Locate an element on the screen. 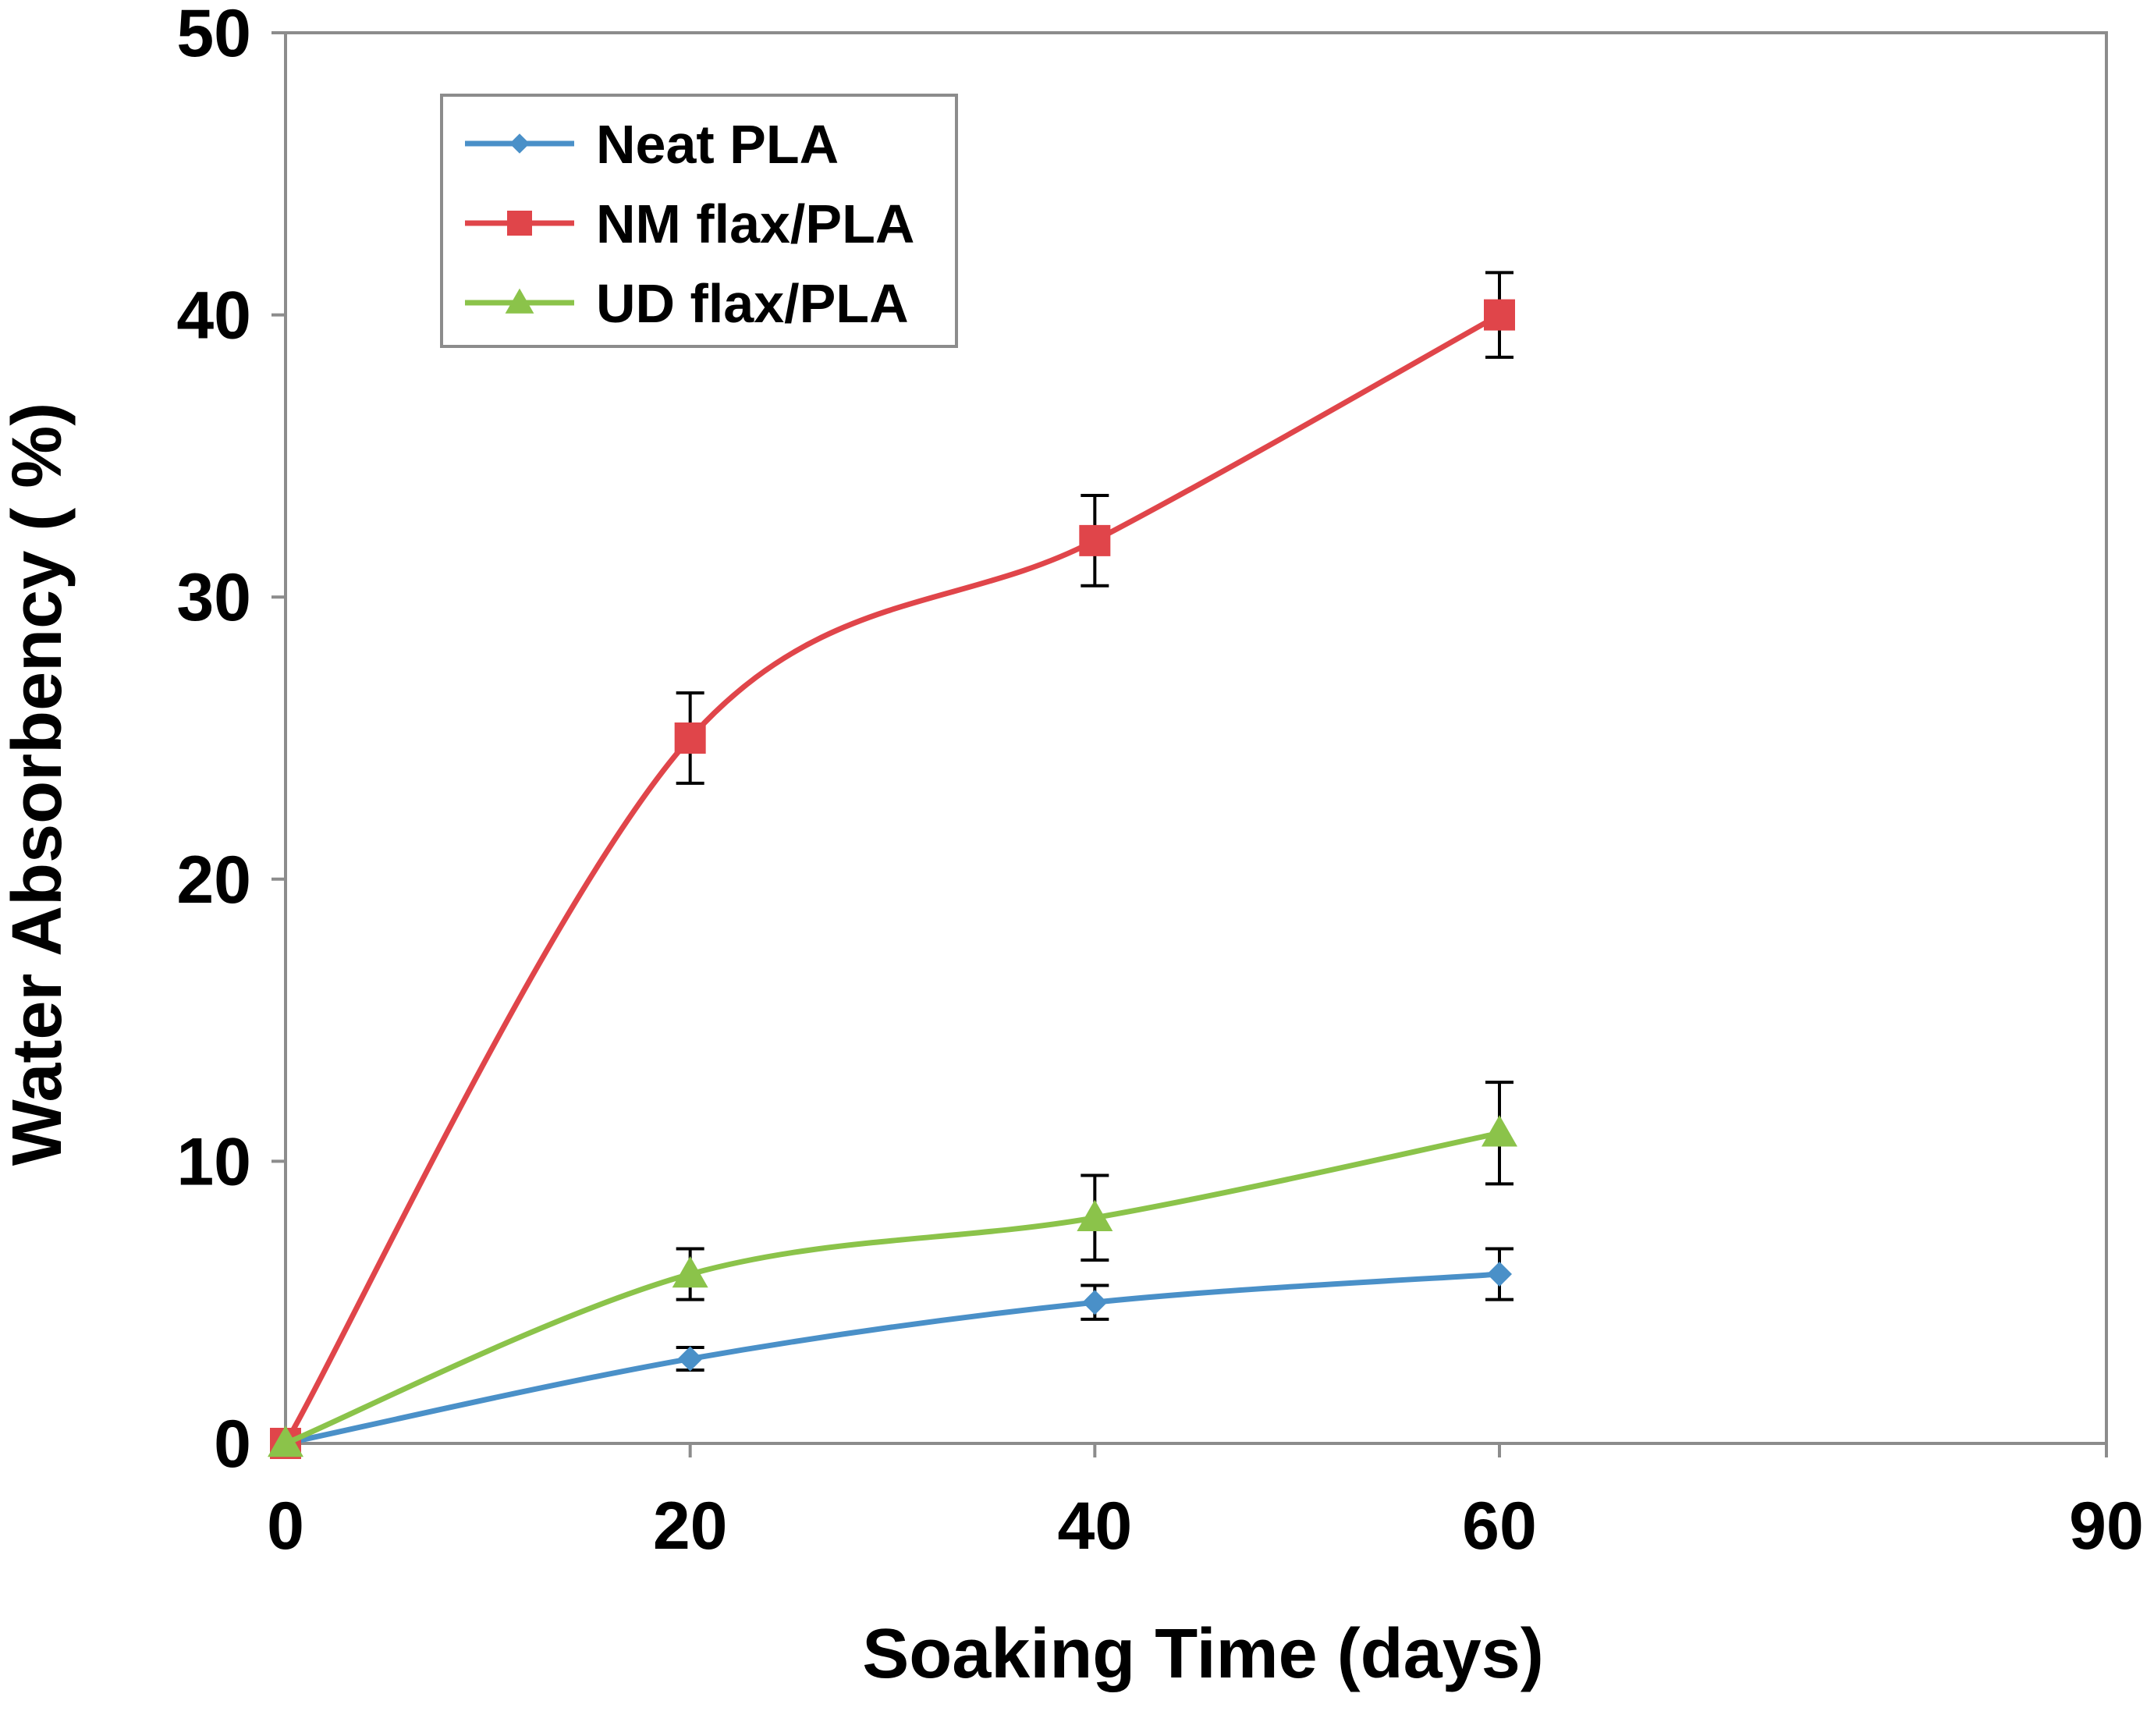 This screenshot has height=1736, width=2154. y-tick-label: 0 is located at coordinates (232, 1444).